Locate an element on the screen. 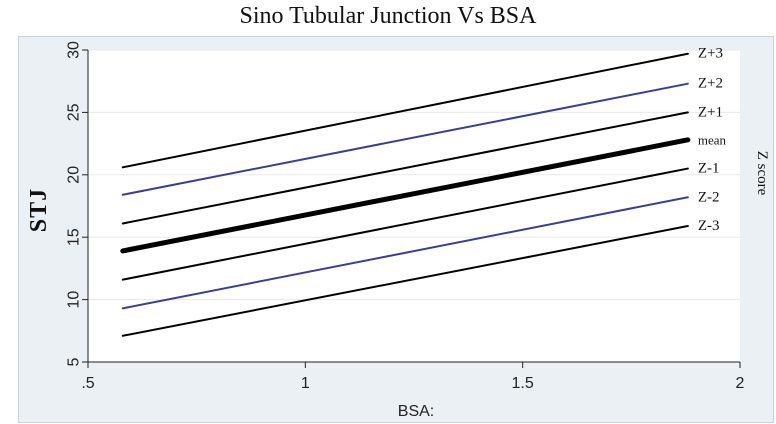 The width and height of the screenshot is (776, 424). series-labels: Z+3 Z+2 Z+1 mean Z-1 Z-2 Z-3 is located at coordinates (712, 140).